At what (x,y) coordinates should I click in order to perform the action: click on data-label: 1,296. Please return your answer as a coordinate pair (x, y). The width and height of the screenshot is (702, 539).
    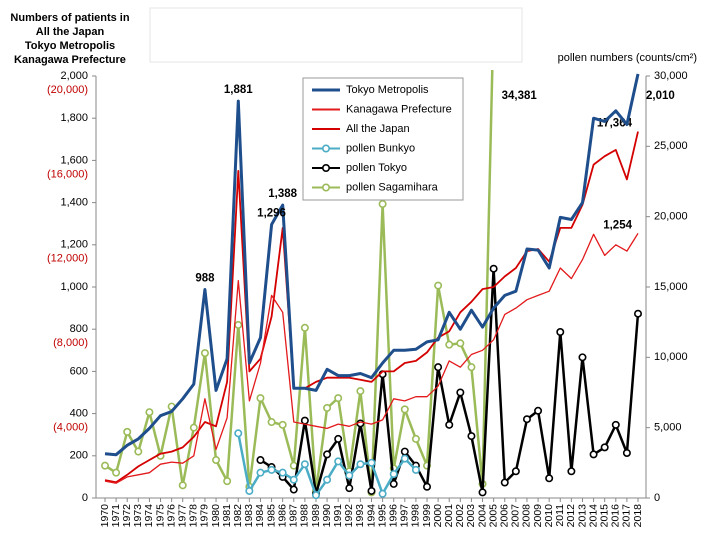
    Looking at the image, I should click on (271, 214).